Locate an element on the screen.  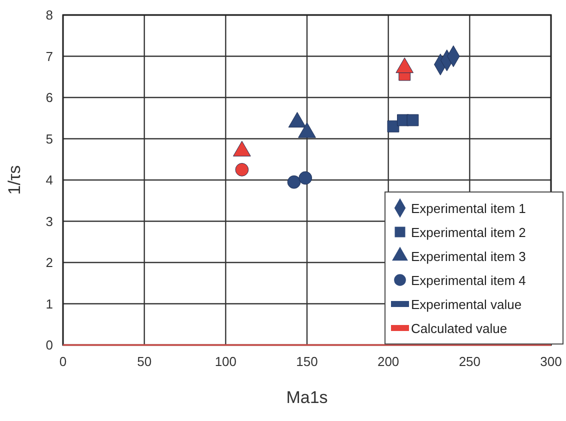
legend-label: Calculated value is located at coordinates (459, 328).